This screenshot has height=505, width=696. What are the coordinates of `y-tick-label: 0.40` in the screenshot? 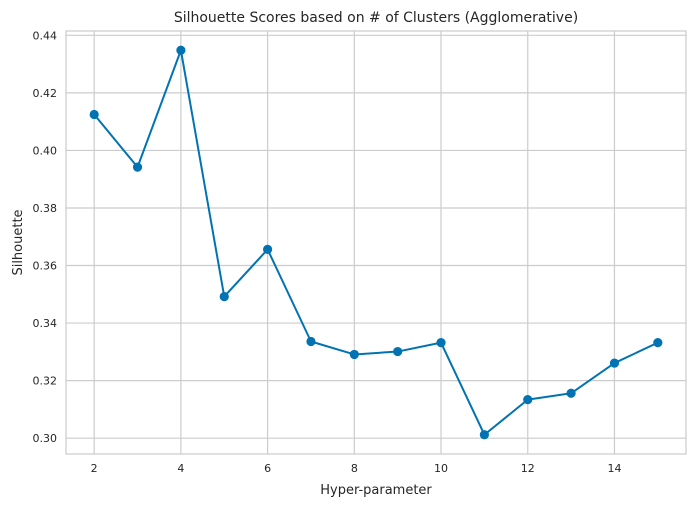 It's located at (45, 150).